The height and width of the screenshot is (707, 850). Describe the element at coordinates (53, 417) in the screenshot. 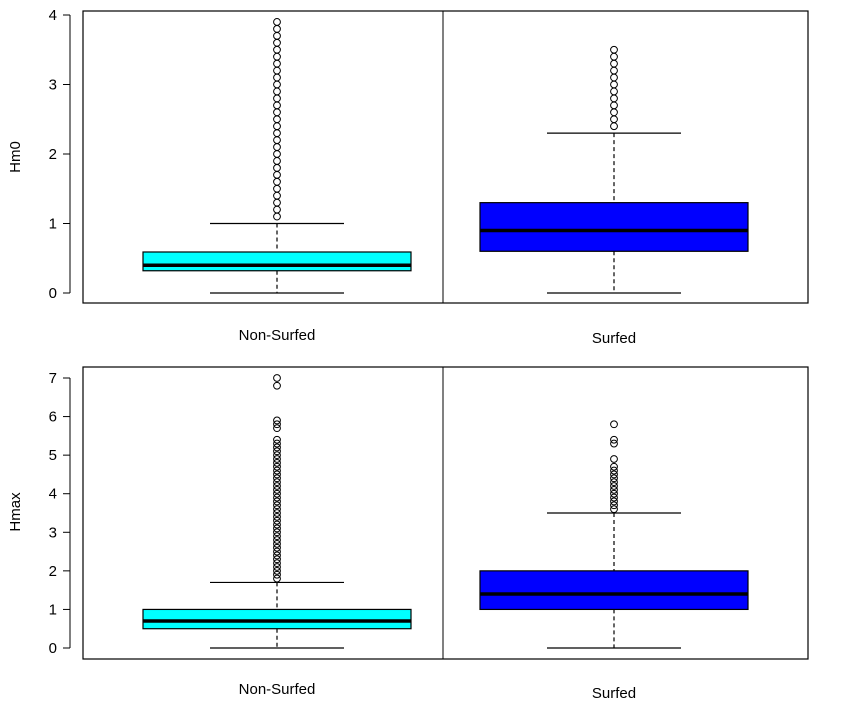

I see `y-tick-label: 6` at that location.